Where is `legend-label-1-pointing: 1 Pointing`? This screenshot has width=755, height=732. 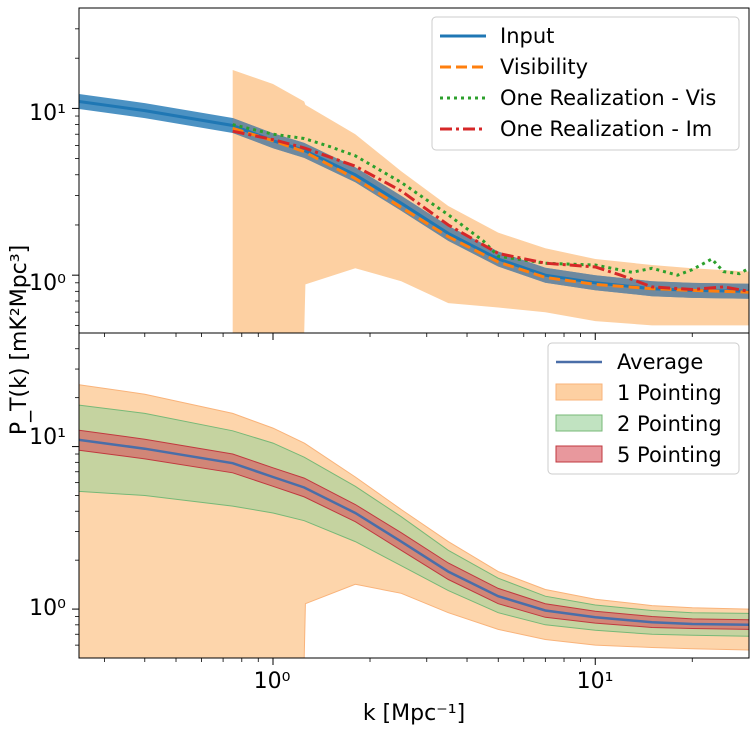 legend-label-1-pointing: 1 Pointing is located at coordinates (669, 393).